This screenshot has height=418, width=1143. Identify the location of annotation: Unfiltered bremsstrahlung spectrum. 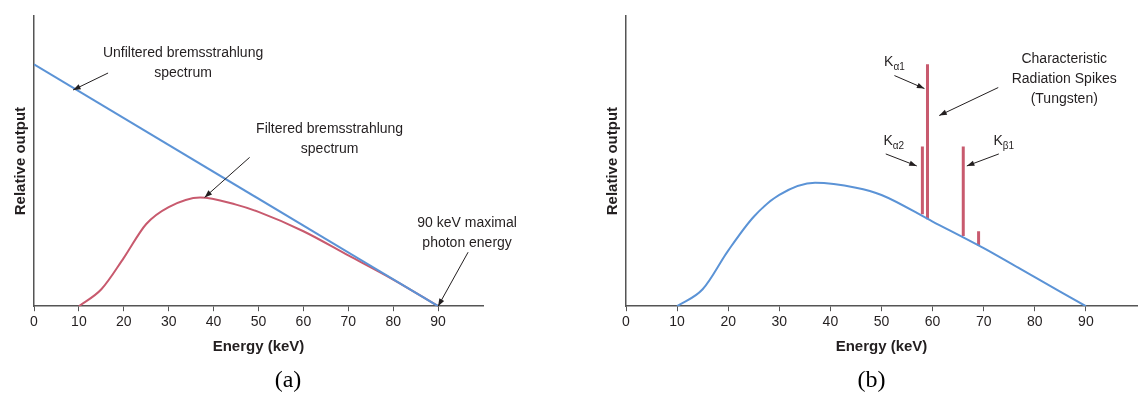
(183, 61).